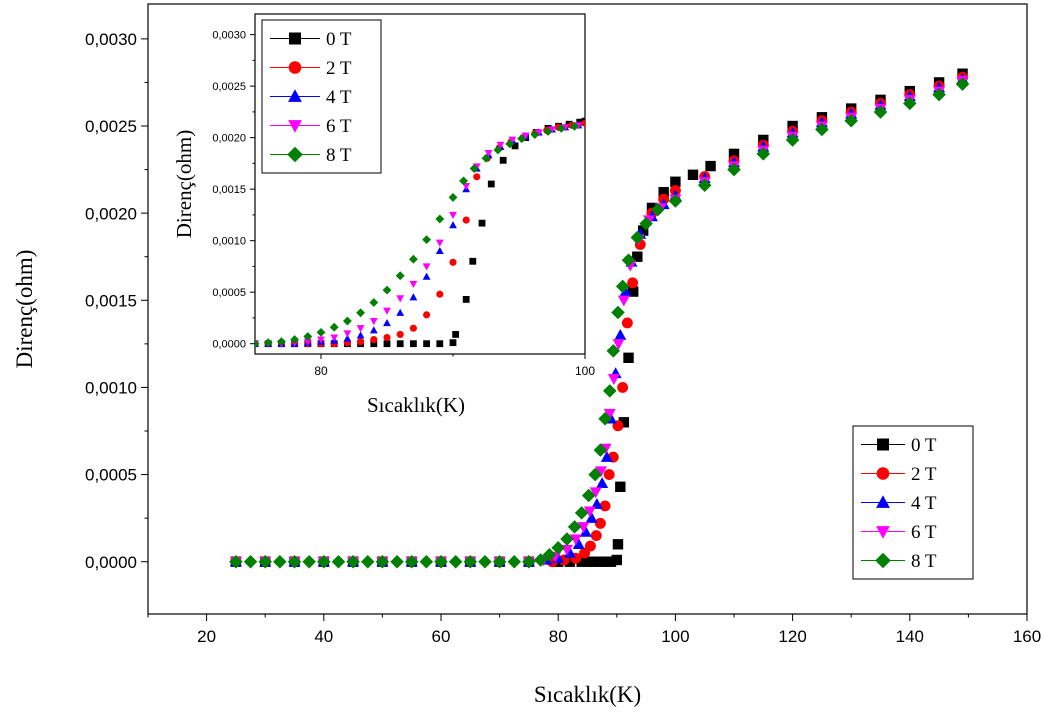 This screenshot has width=1044, height=725. What do you see at coordinates (111, 300) in the screenshot?
I see `main-y-tick-label: 0,0015` at bounding box center [111, 300].